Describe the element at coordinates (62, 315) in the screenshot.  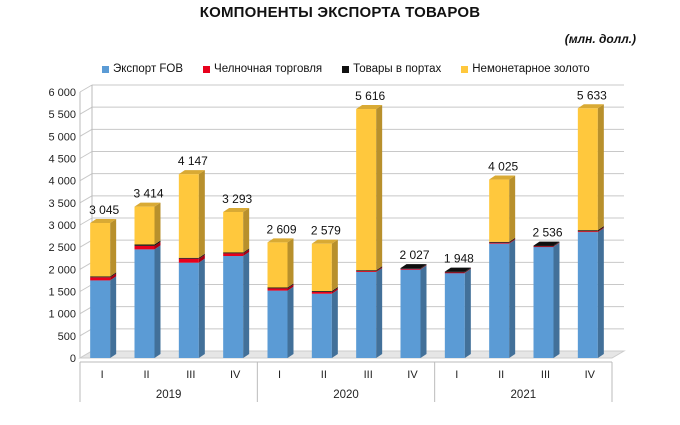
I see `y-tick-label: 1 000` at that location.